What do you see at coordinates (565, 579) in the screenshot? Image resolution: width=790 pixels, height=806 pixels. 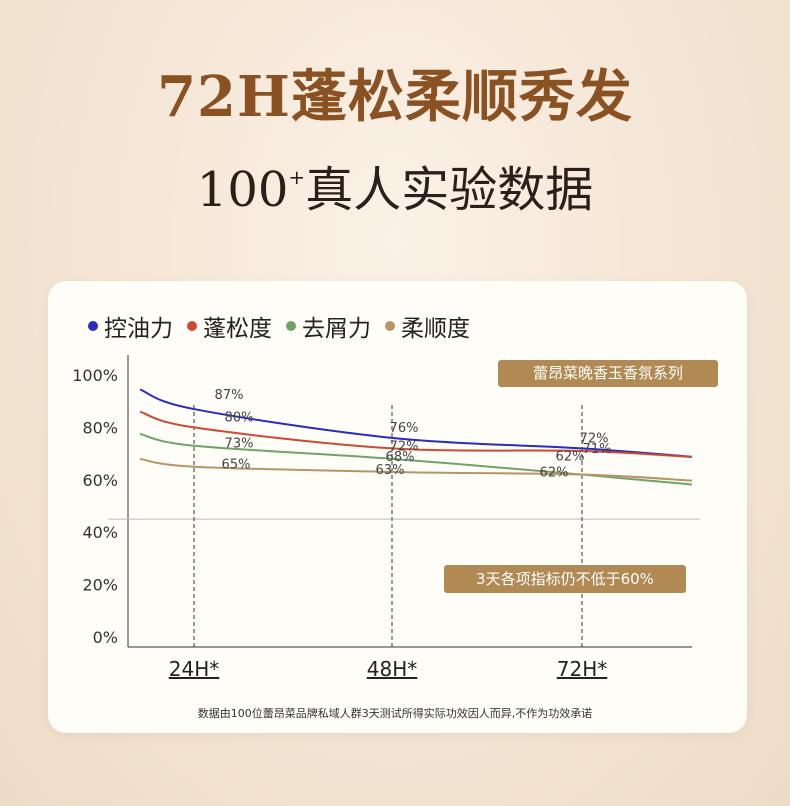 I see `note-badge: 3天各项指标仍不低于60%` at bounding box center [565, 579].